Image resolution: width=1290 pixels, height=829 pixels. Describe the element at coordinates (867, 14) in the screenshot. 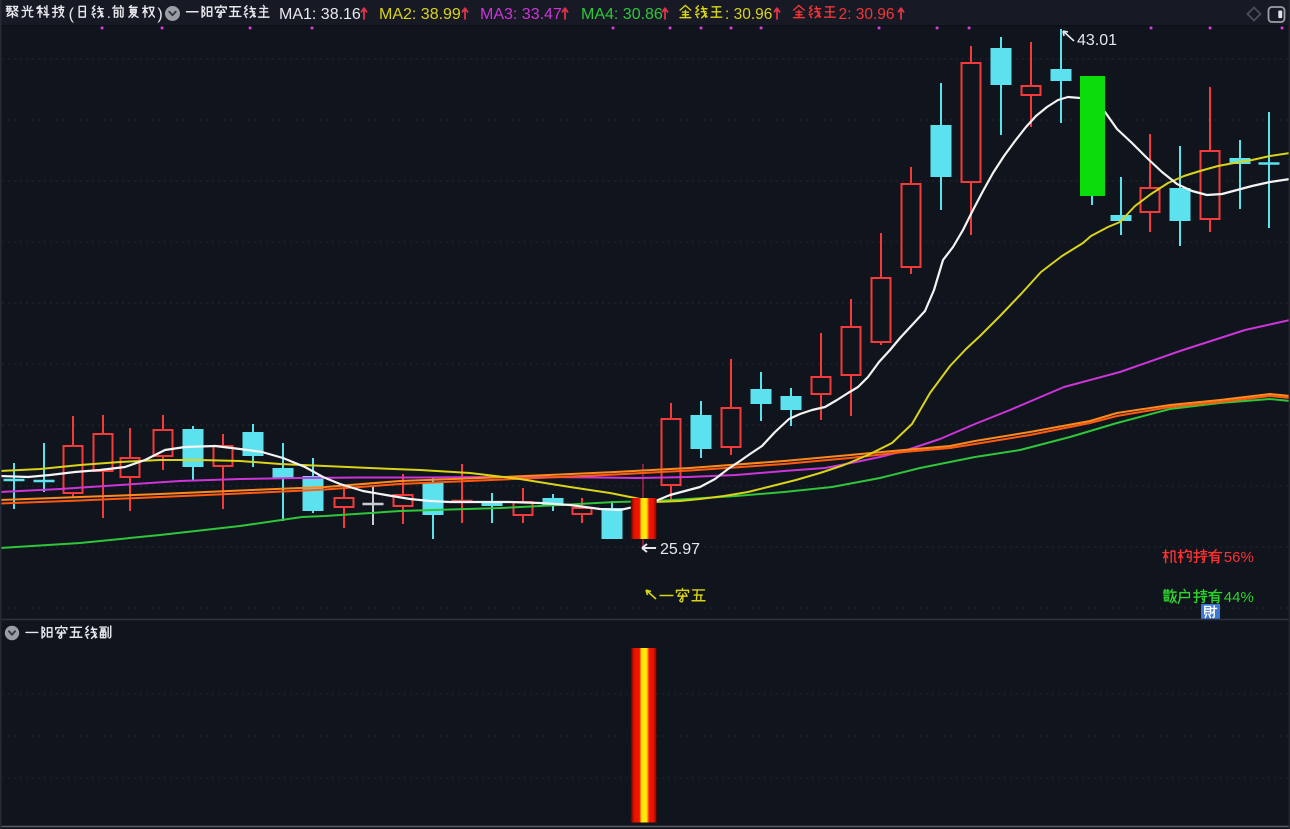

I see `svg-text: 2: 30.96` at that location.